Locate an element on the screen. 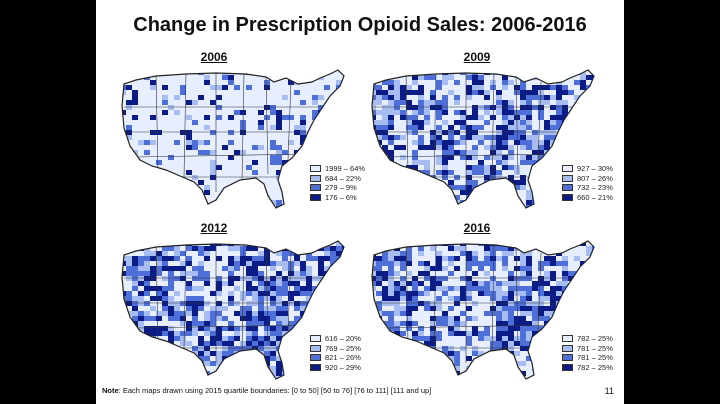  country-border is located at coordinates (483, 310).